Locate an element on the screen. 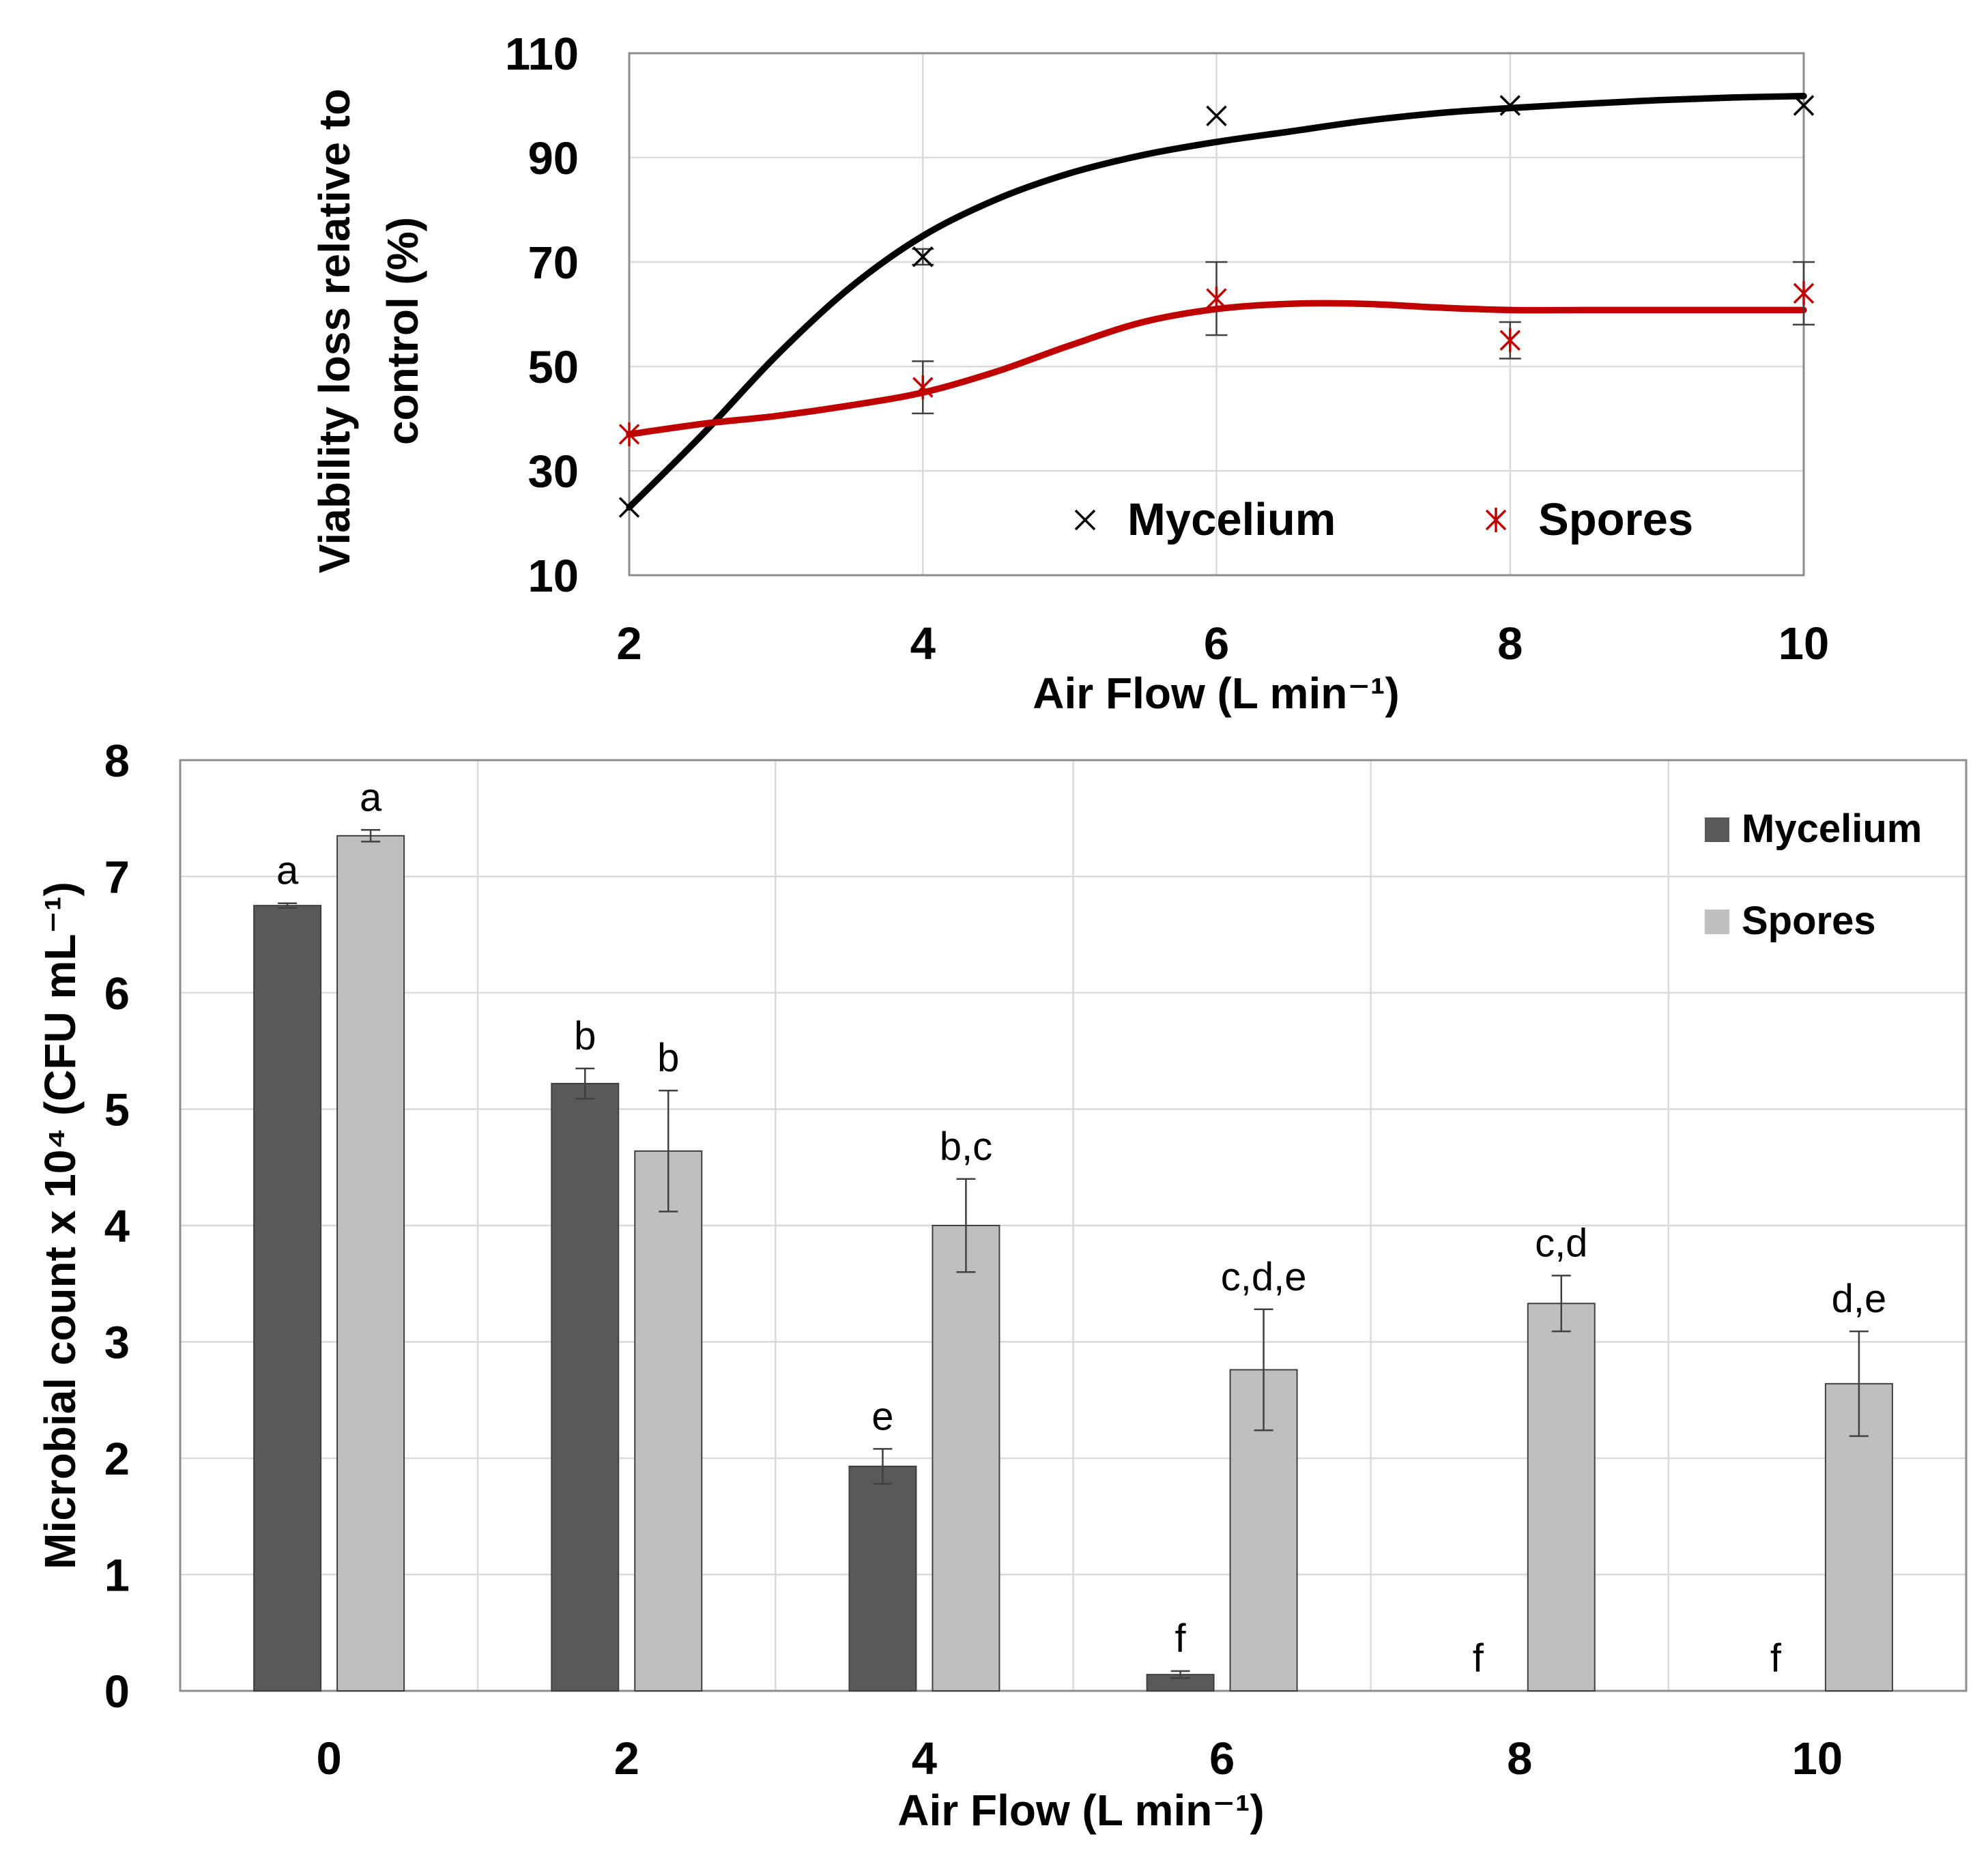 The width and height of the screenshot is (1988, 1856). bottom-y-tick-label: 0 is located at coordinates (117, 1691).